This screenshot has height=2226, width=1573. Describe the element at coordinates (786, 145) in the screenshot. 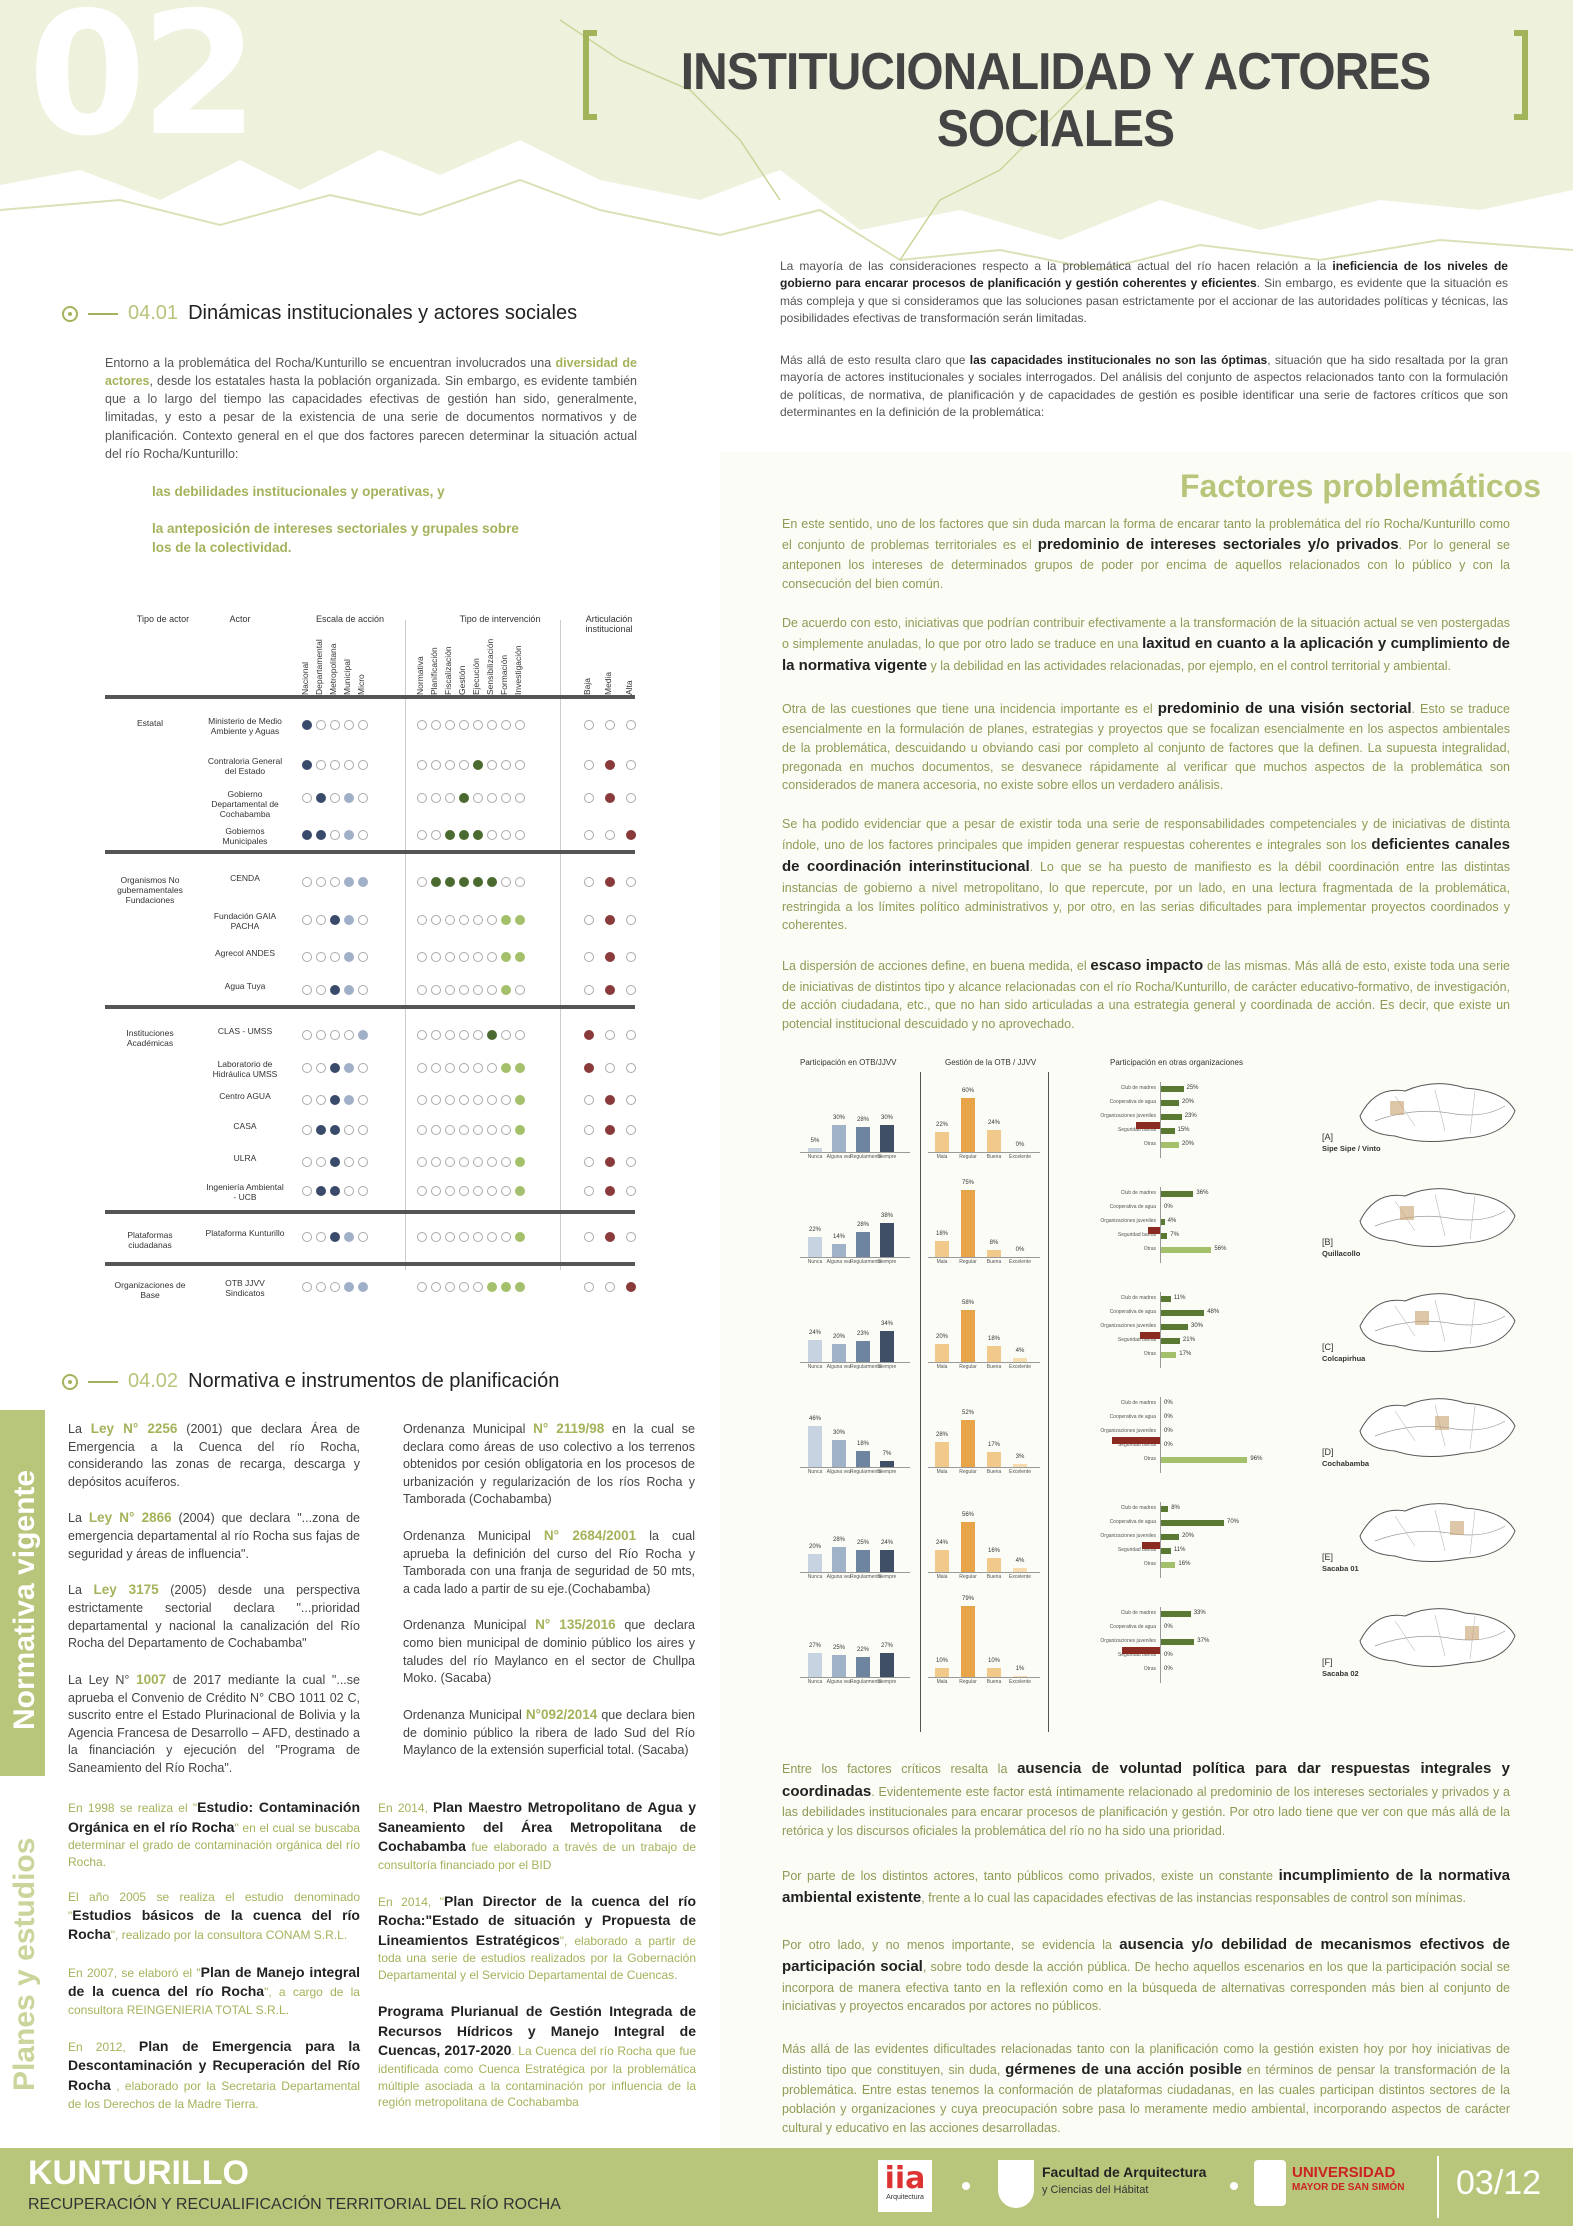

I see `header-band: 02 INSTITUCIONALIDAD Y ACTORES SOCIALES` at that location.